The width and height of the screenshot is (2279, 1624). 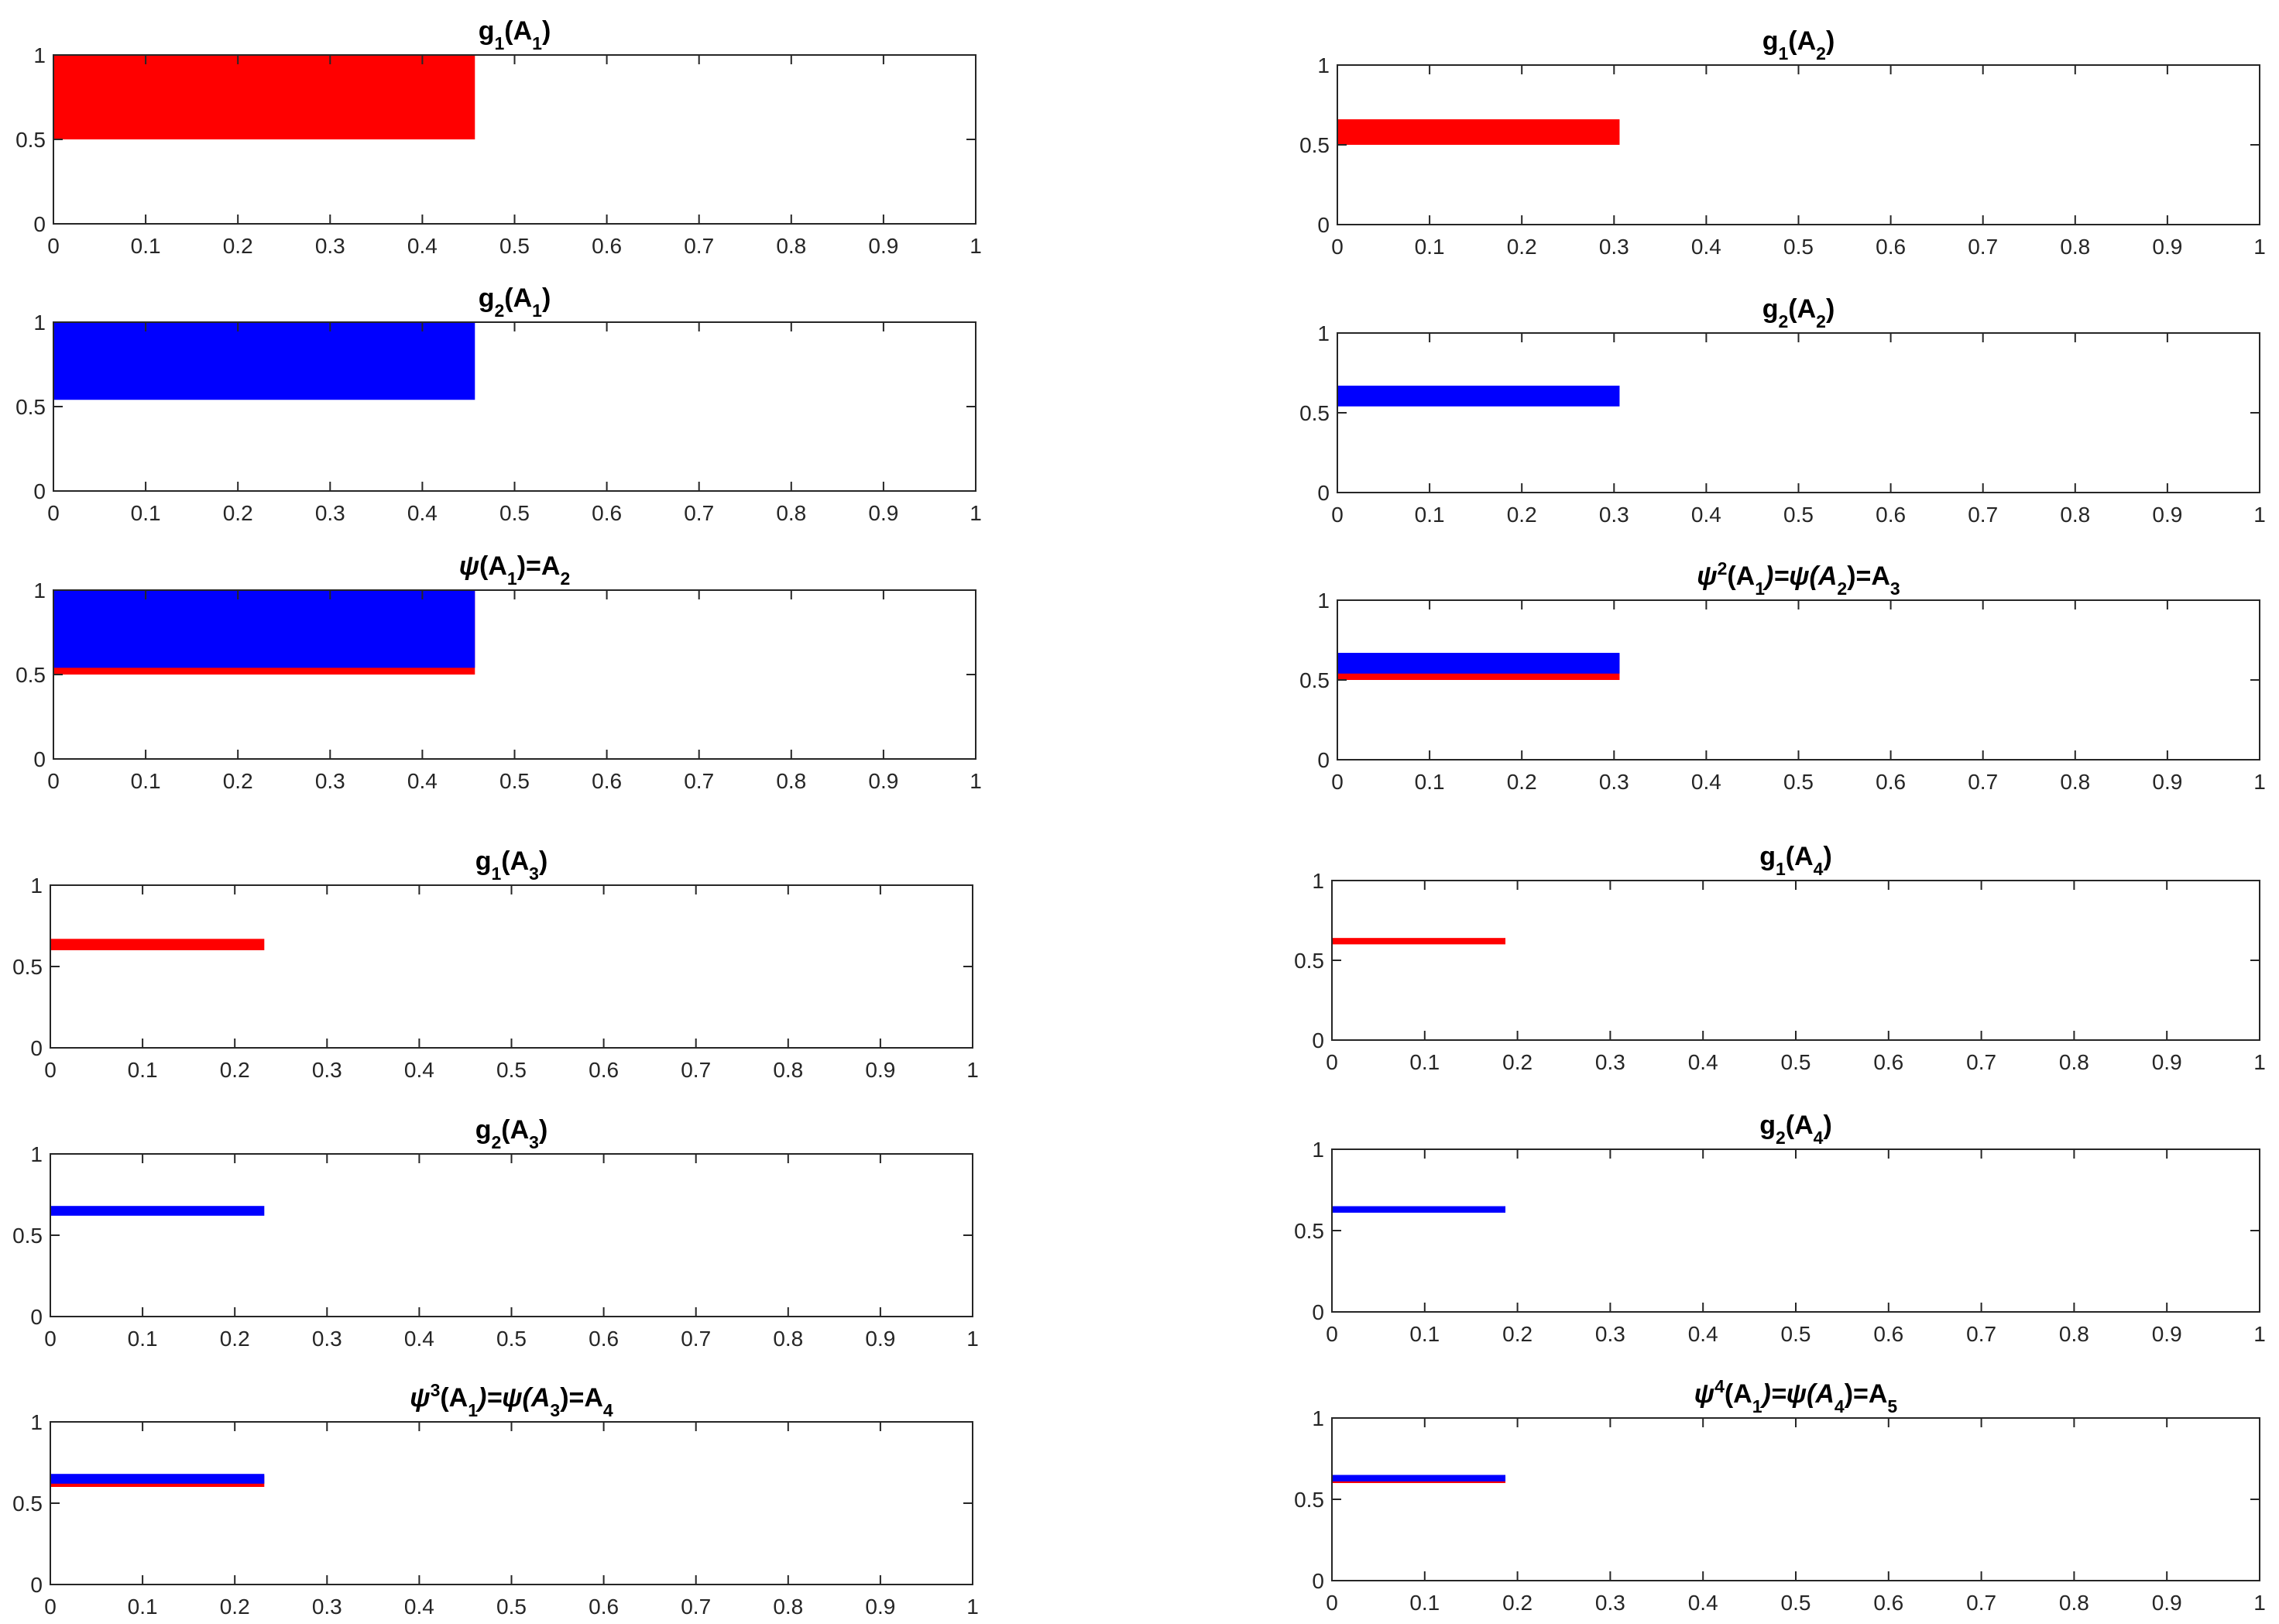 What do you see at coordinates (1780, 958) in the screenshot?
I see `subplot-10: 0 0.1 0.2 0.3 0.4 0.5 0.6 0.7 0.8 0.9 1 0 0.5 1 g1(A4)` at bounding box center [1780, 958].